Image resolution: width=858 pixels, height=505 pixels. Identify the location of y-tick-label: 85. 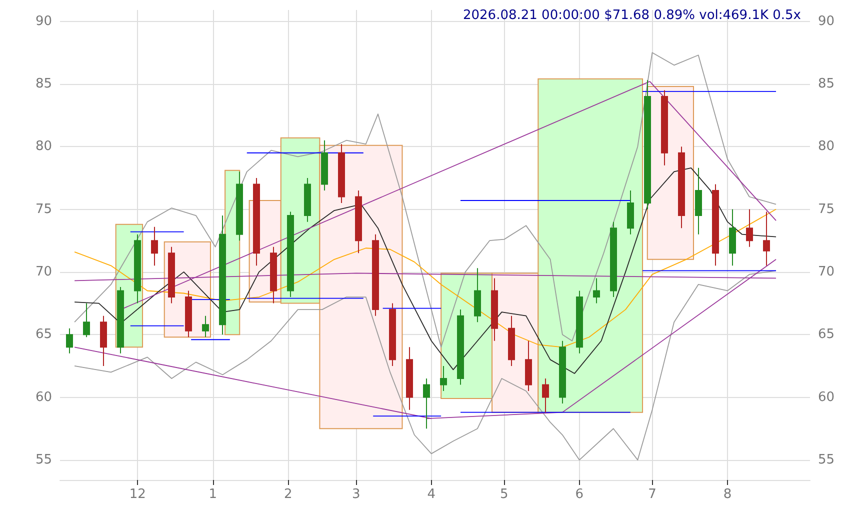
(43, 84).